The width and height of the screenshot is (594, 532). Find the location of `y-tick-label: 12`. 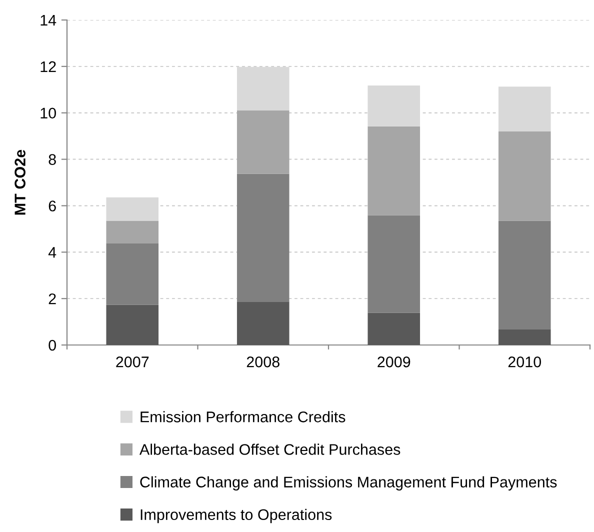

y-tick-label: 12 is located at coordinates (48, 66).